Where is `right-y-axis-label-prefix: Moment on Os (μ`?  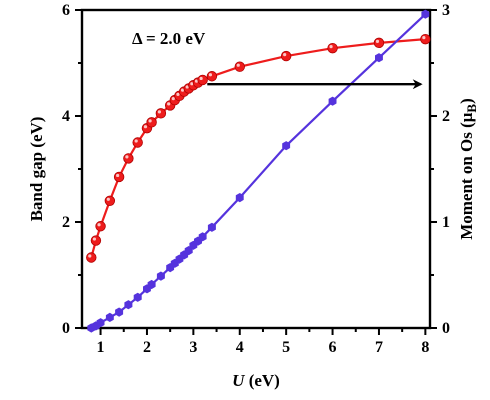 right-y-axis-label-prefix: Moment on Os (μ is located at coordinates (466, 176).